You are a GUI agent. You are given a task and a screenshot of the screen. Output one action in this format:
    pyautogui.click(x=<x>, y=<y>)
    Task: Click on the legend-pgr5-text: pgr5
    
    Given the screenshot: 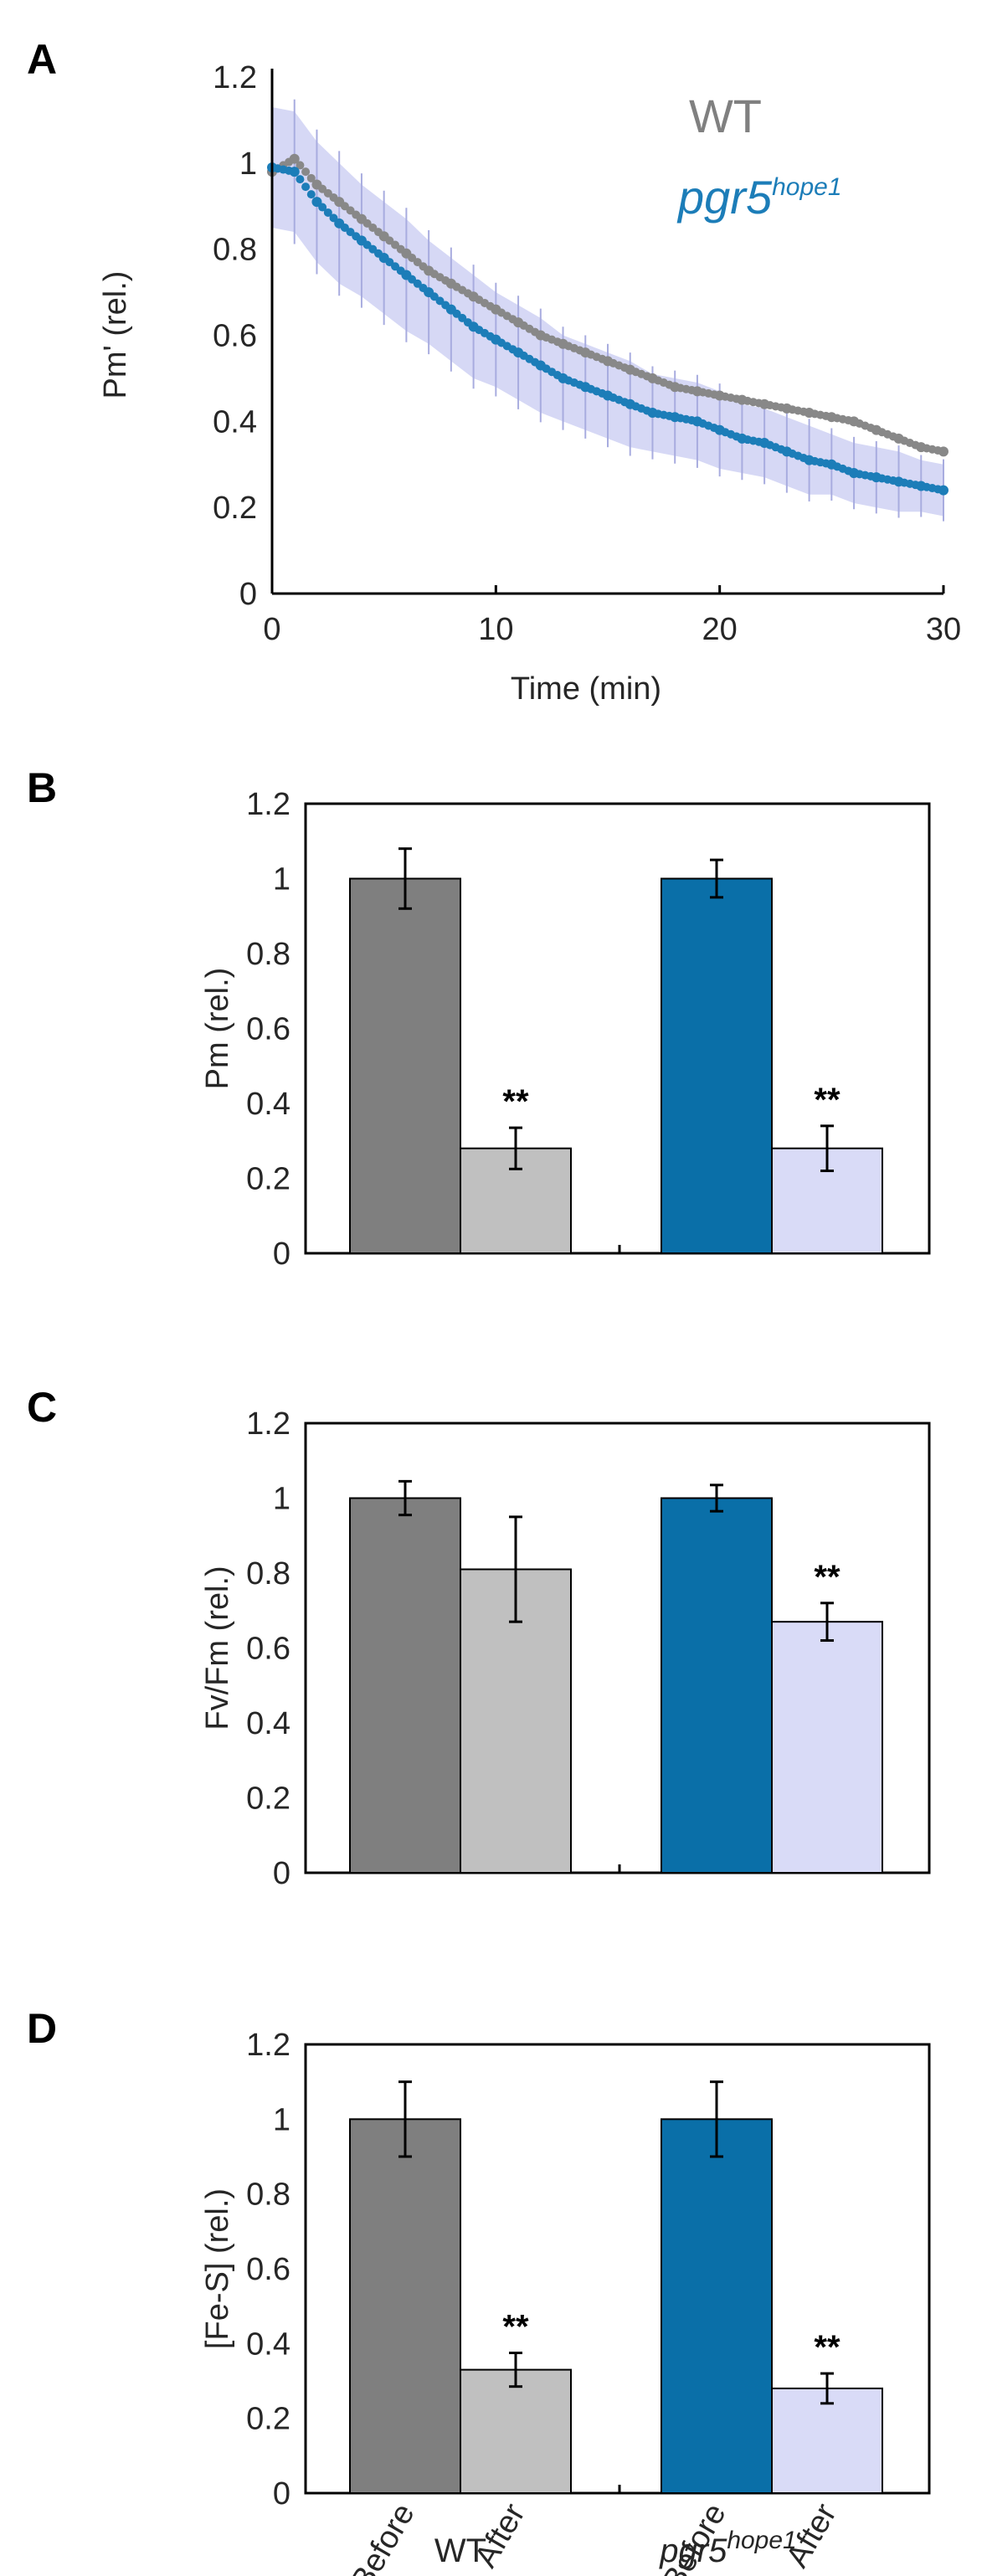 What is the action you would take?
    pyautogui.click(x=724, y=197)
    